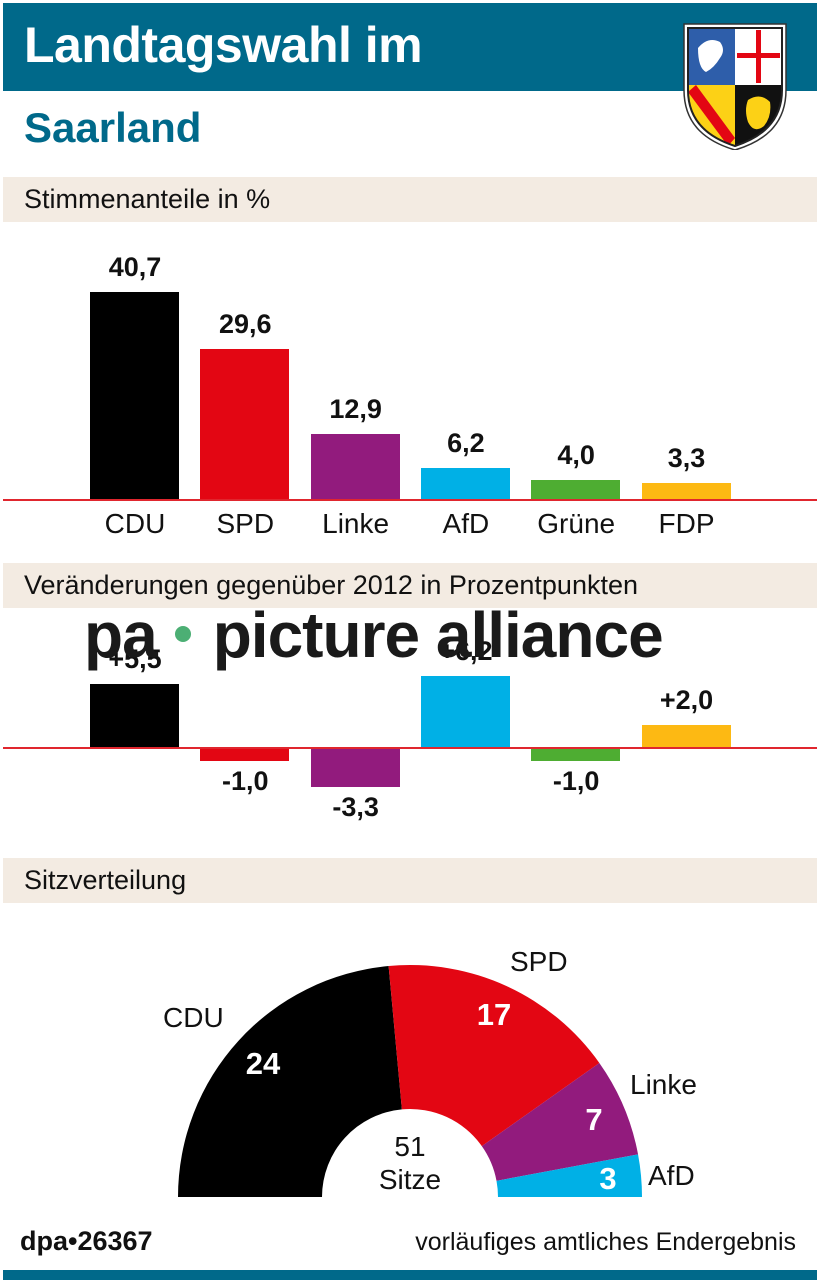 Image resolution: width=820 pixels, height=1280 pixels. I want to click on change-chart-baseline, so click(410, 748).